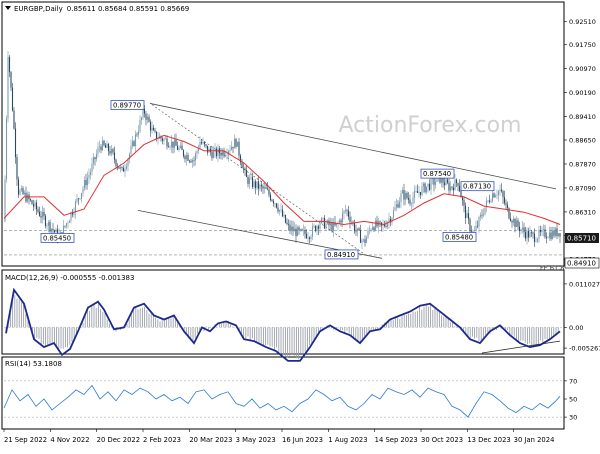 Image resolution: width=600 pixels, height=454 pixels. What do you see at coordinates (582, 141) in the screenshot?
I see `price-tick-label: 0.88650` at bounding box center [582, 141].